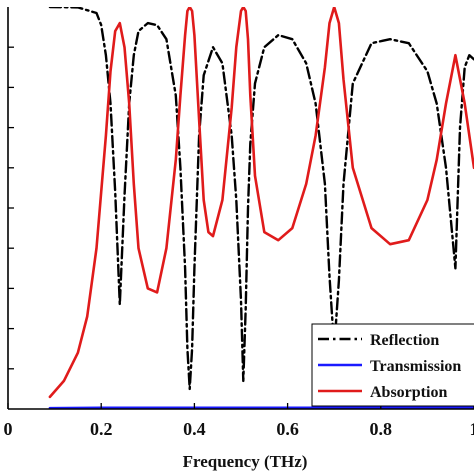  What do you see at coordinates (404, 340) in the screenshot?
I see `legend-label-reflection: Reflection` at bounding box center [404, 340].